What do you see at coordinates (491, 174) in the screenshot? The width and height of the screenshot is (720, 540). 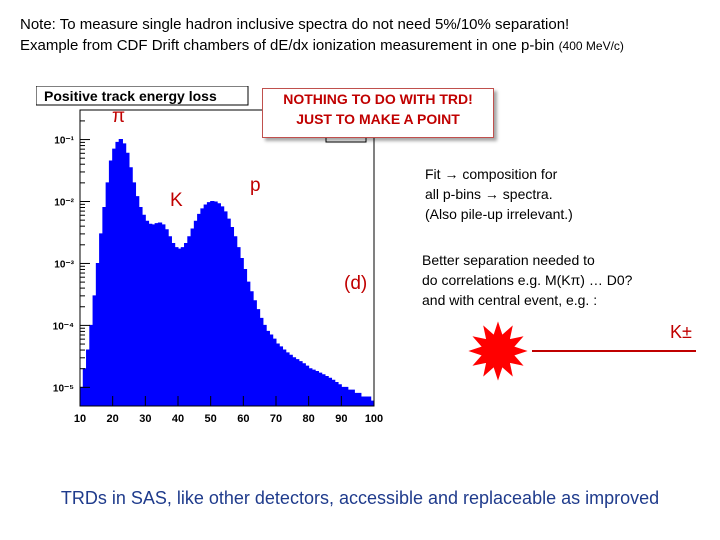 I see `fit-line-1: Fit → composition for` at bounding box center [491, 174].